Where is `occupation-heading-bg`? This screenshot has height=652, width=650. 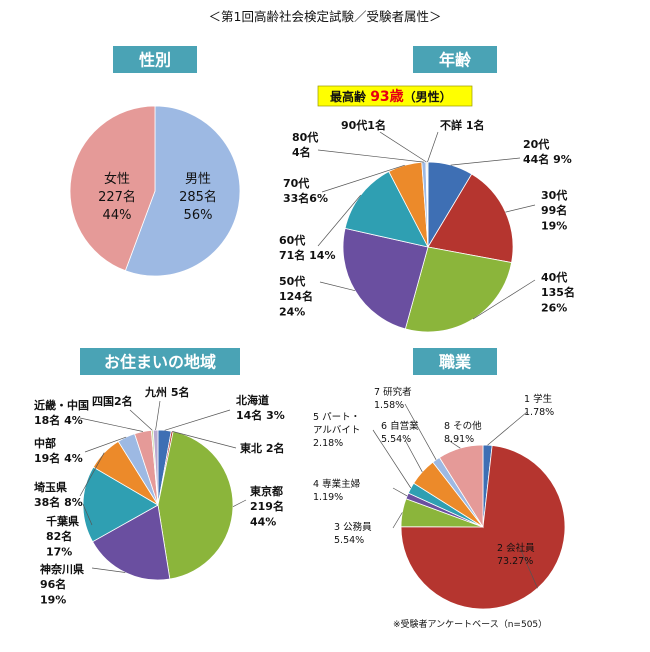 occupation-heading-bg is located at coordinates (455, 361).